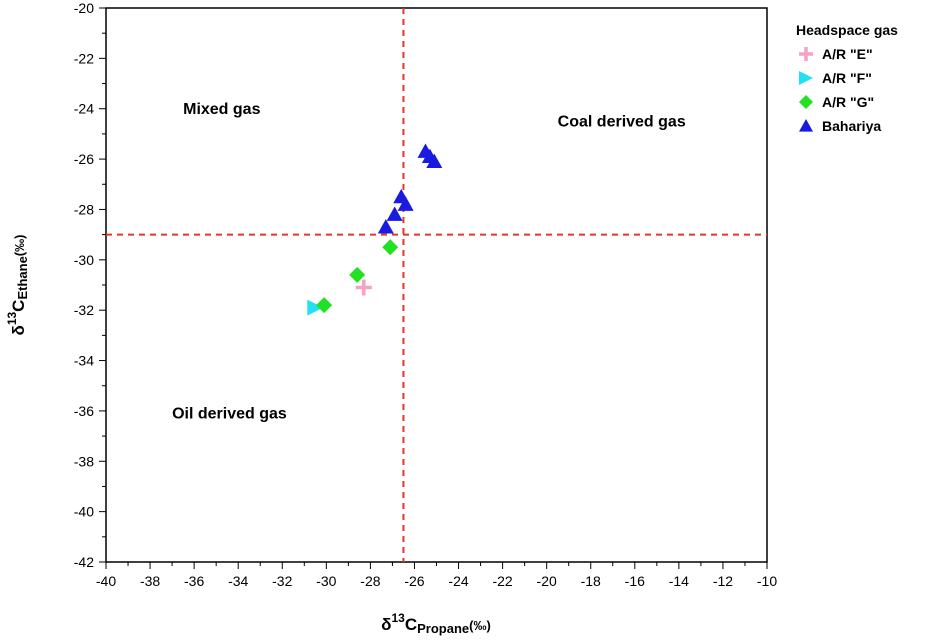 The width and height of the screenshot is (927, 641). What do you see at coordinates (547, 581) in the screenshot?
I see `x-tick-label: -20` at bounding box center [547, 581].